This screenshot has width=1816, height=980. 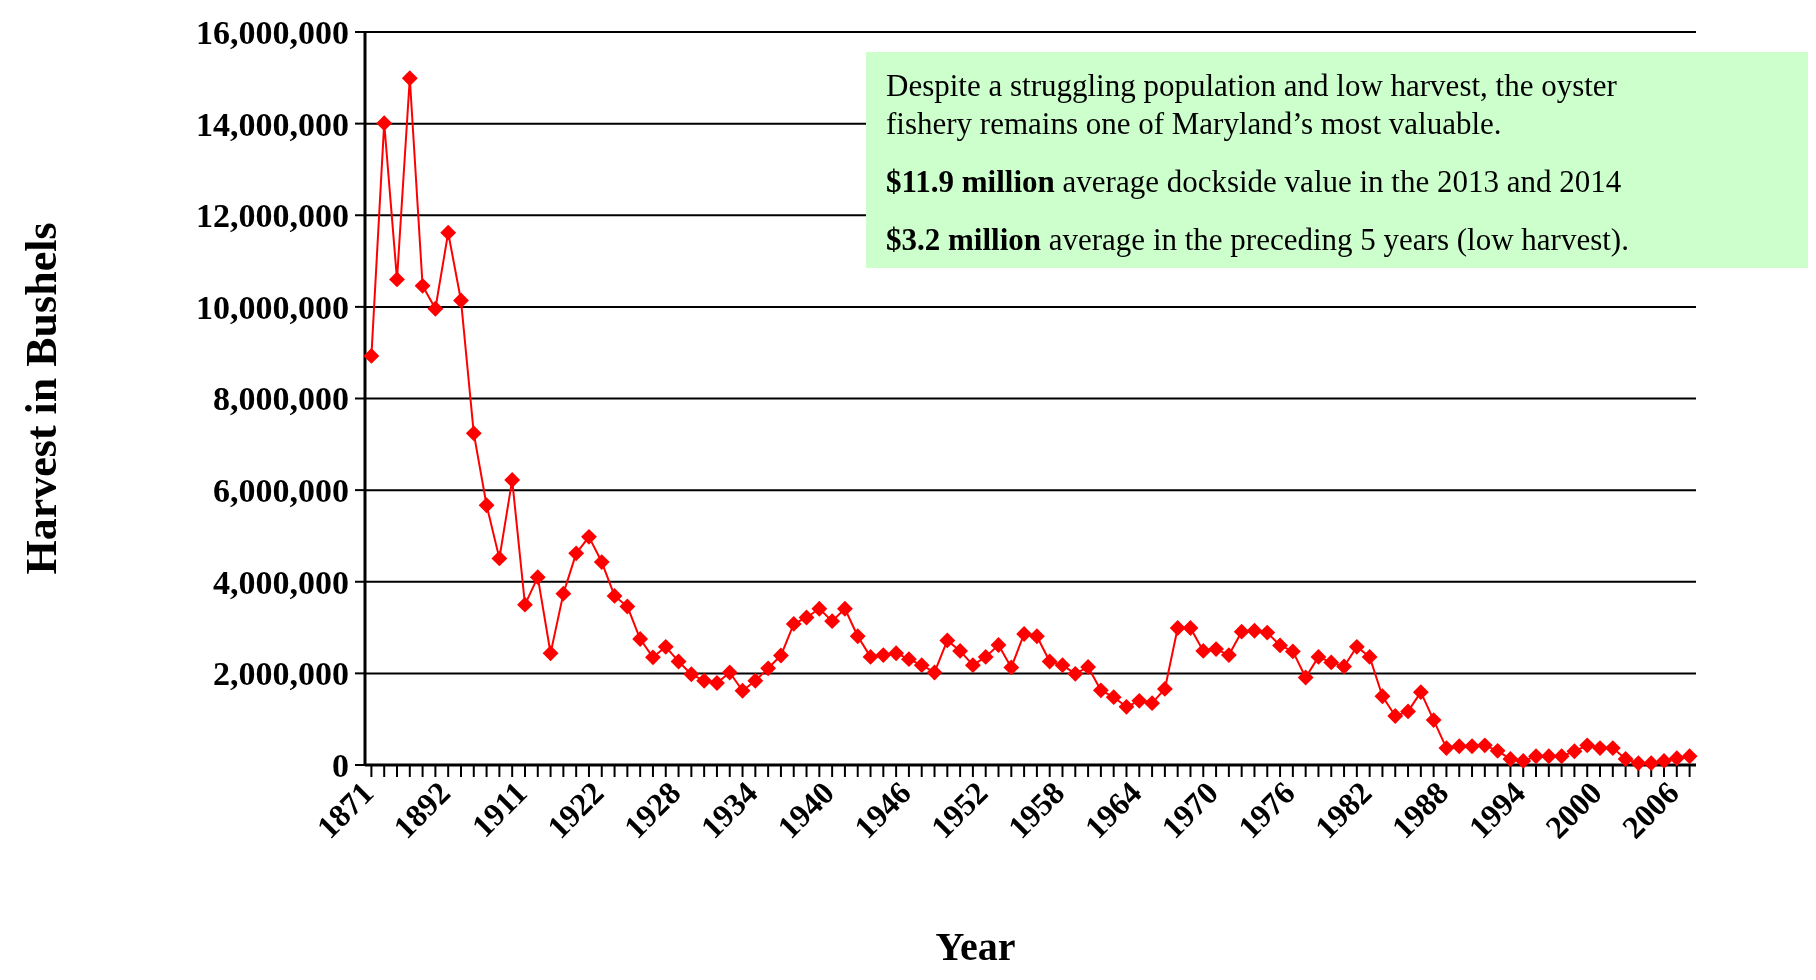 I want to click on y-tick-label: 16,000,000, so click(x=272, y=32).